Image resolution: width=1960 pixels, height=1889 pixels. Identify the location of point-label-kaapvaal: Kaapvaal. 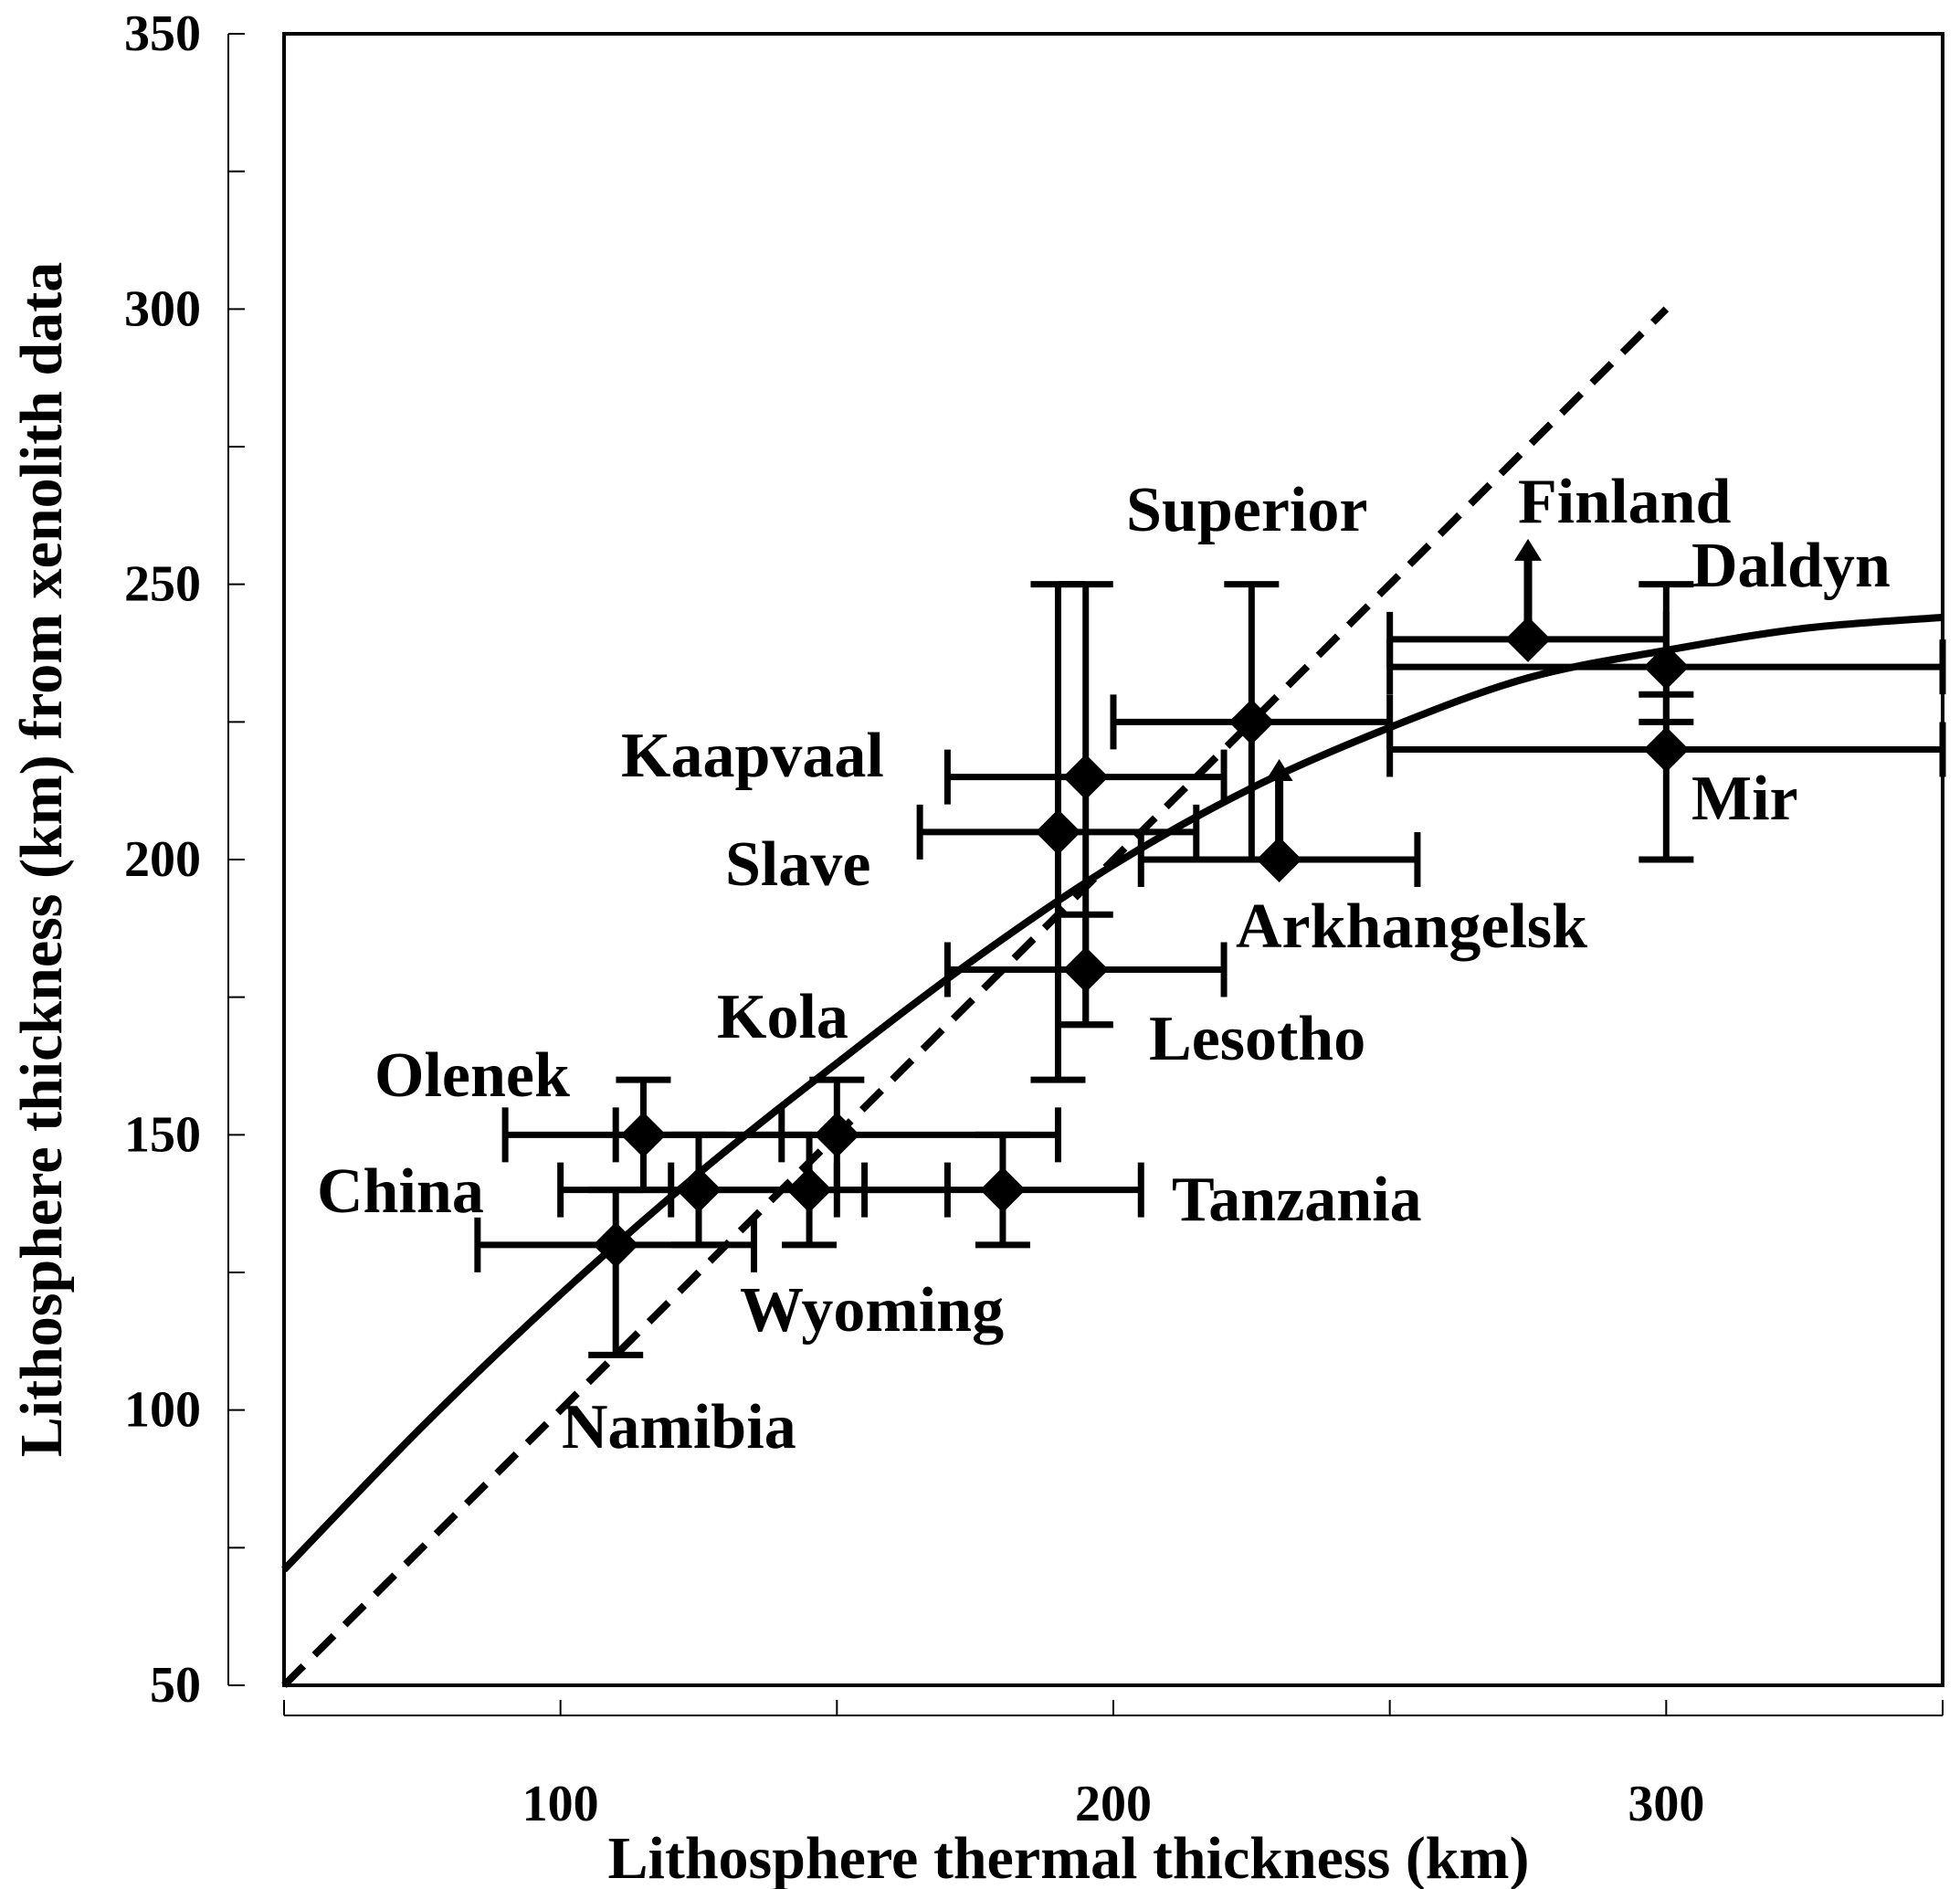
(752, 756).